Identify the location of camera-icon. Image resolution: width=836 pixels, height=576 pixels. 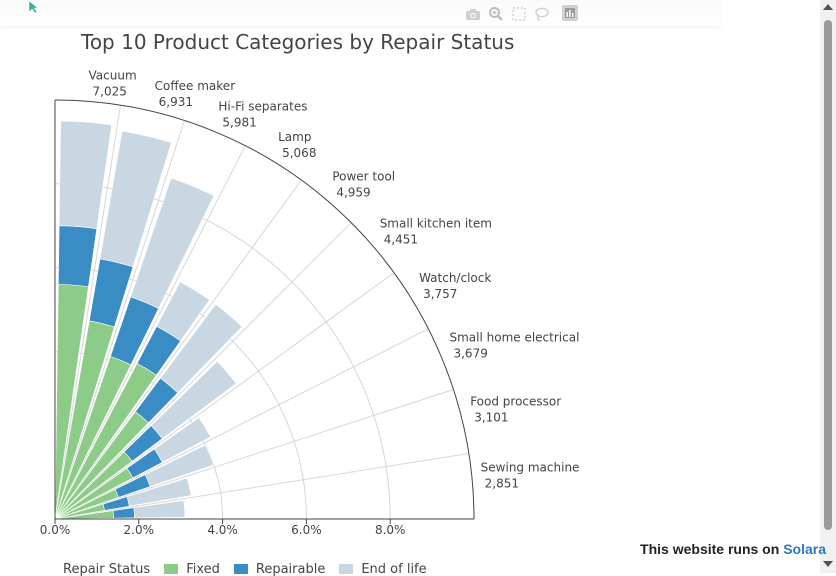
(473, 14).